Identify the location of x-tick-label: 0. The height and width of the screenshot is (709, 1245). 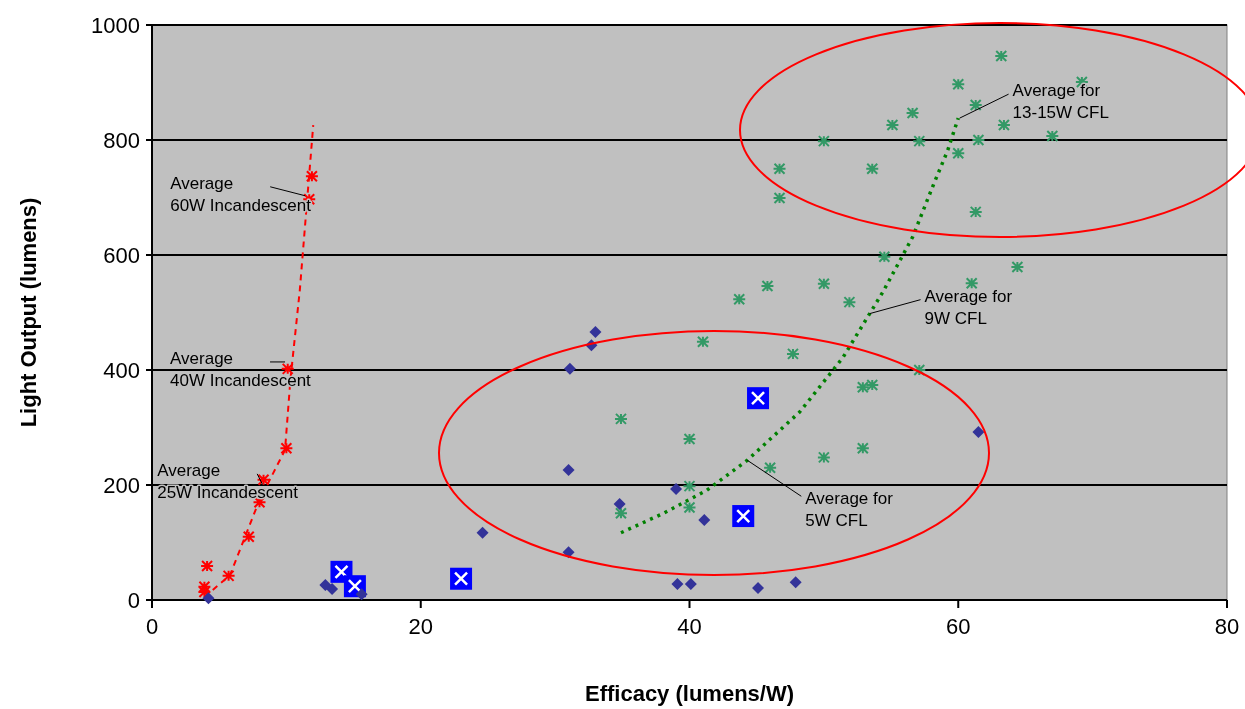
(152, 626).